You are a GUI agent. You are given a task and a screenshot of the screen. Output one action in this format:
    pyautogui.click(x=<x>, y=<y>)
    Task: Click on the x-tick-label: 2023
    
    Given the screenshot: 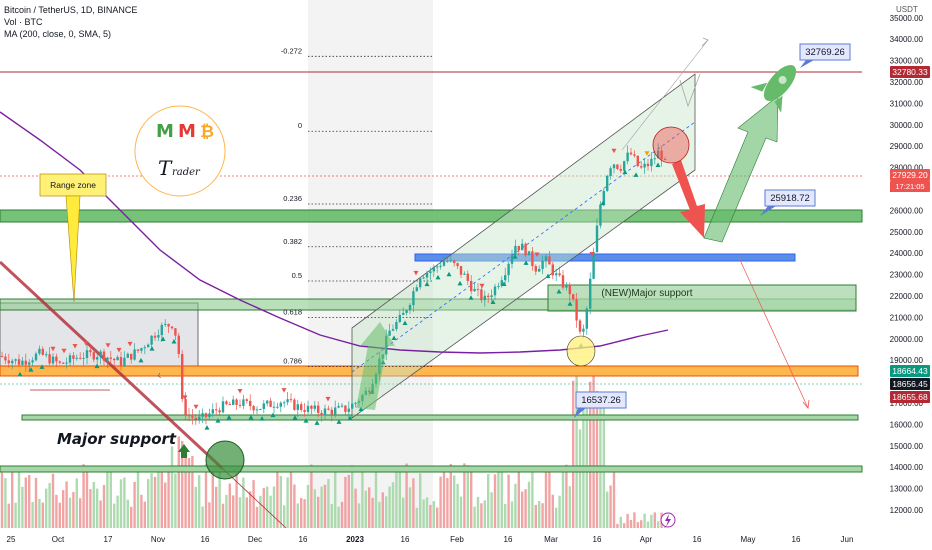 What is the action you would take?
    pyautogui.click(x=355, y=539)
    